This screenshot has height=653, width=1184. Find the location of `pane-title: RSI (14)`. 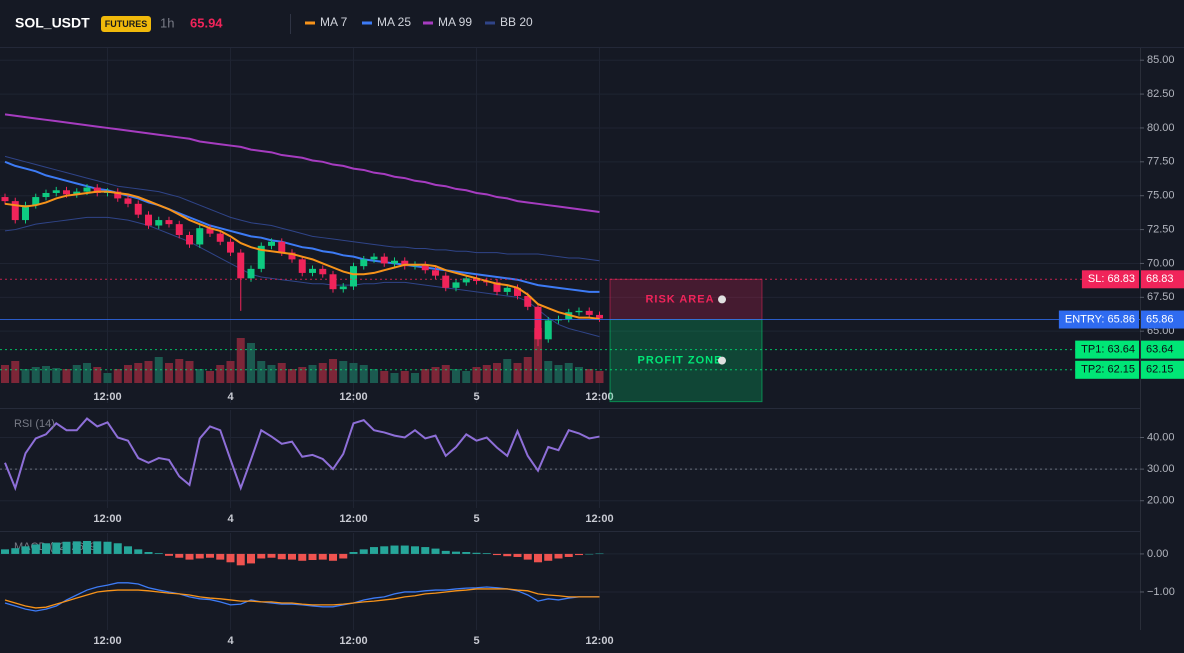

pane-title: RSI (14) is located at coordinates (34, 424).